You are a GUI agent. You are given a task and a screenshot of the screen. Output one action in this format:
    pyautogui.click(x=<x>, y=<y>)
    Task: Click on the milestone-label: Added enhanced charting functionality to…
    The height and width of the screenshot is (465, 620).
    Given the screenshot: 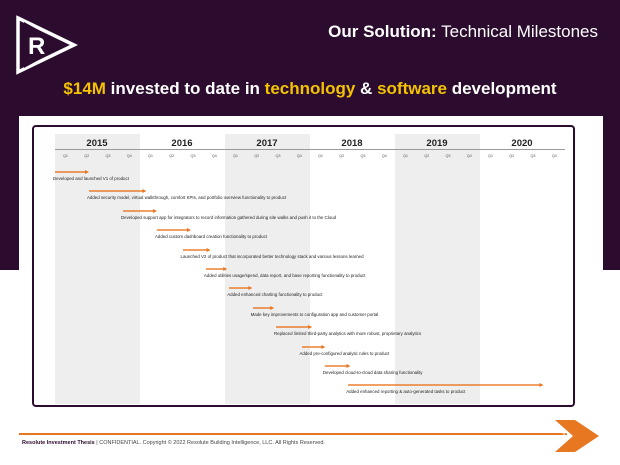 What is the action you would take?
    pyautogui.click(x=275, y=295)
    